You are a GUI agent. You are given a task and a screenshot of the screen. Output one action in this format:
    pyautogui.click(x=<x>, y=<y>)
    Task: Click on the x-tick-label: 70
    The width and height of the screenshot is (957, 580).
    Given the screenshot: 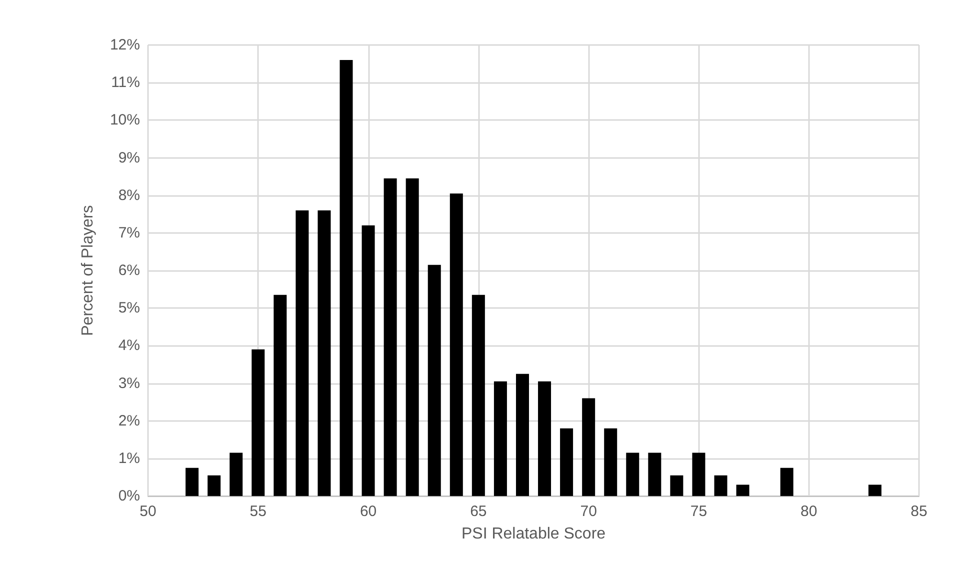 What is the action you would take?
    pyautogui.click(x=588, y=511)
    